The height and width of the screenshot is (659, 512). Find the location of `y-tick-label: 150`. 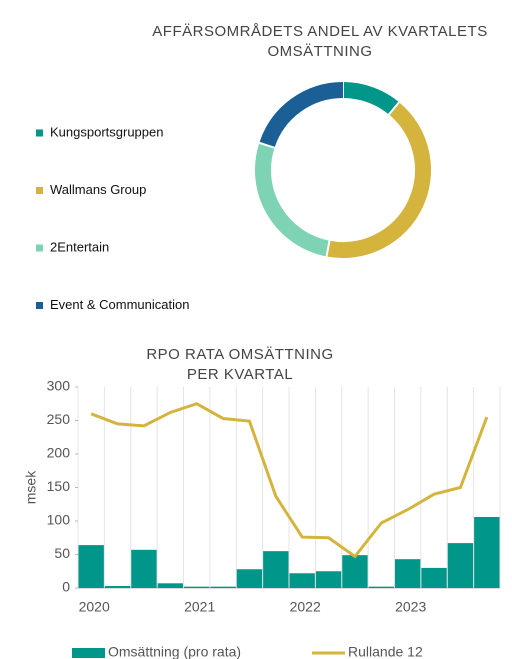

y-tick-label: 150 is located at coordinates (59, 486).